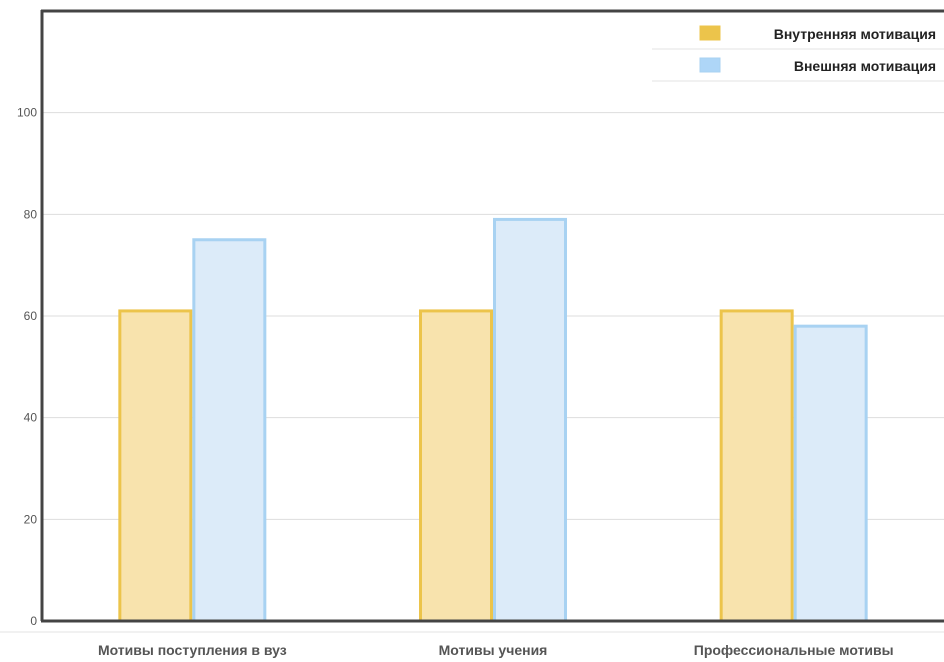  What do you see at coordinates (865, 66) in the screenshot?
I see `legend-label: Внешняя мотивация` at bounding box center [865, 66].